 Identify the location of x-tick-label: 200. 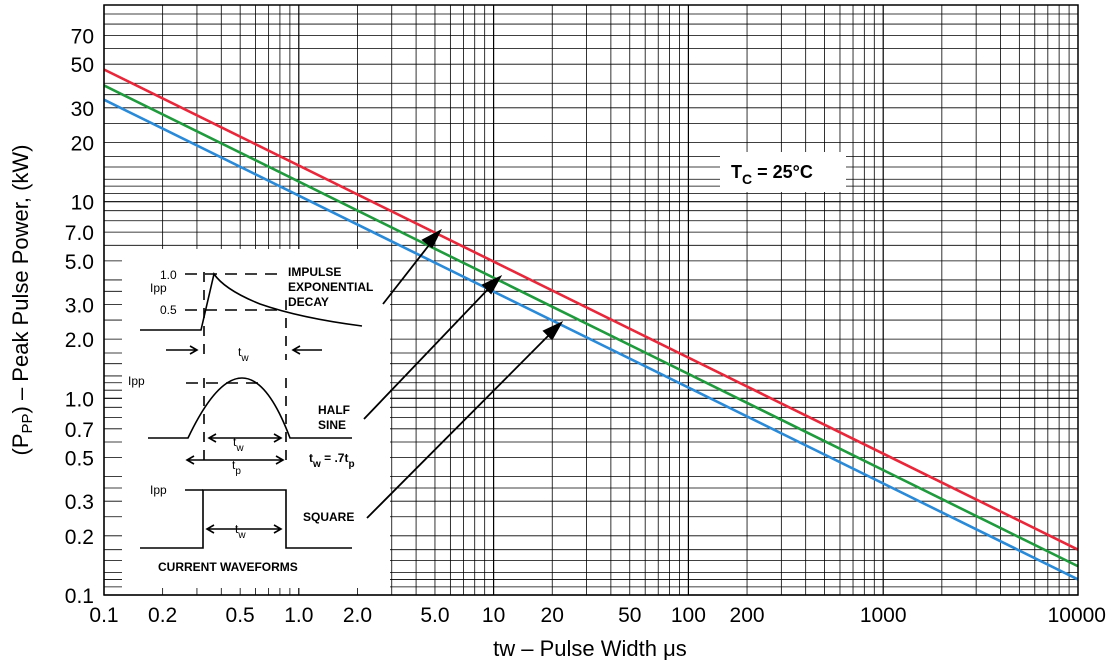
(747, 615).